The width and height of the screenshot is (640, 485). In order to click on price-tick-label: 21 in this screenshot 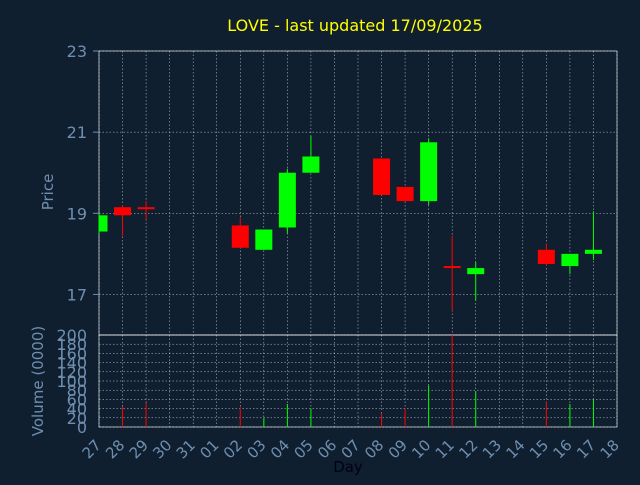, I will do `click(77, 132)`.